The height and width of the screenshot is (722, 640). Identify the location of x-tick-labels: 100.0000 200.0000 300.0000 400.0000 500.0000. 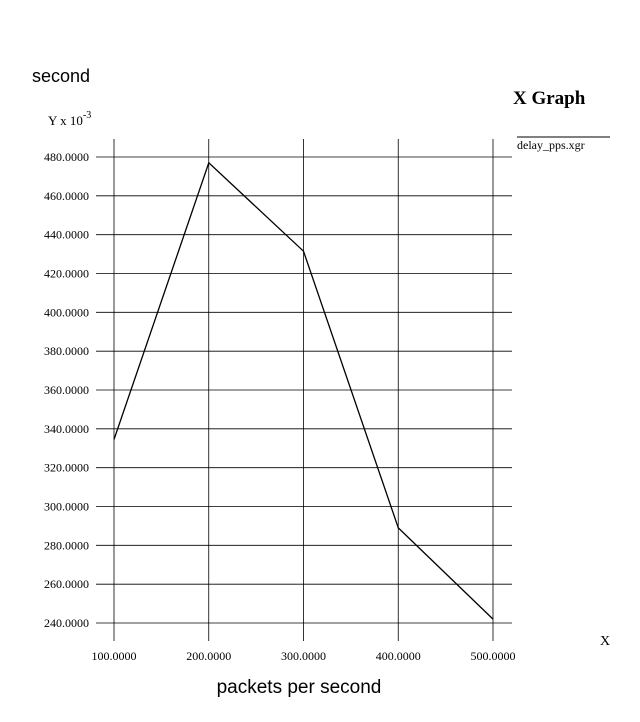
(304, 656).